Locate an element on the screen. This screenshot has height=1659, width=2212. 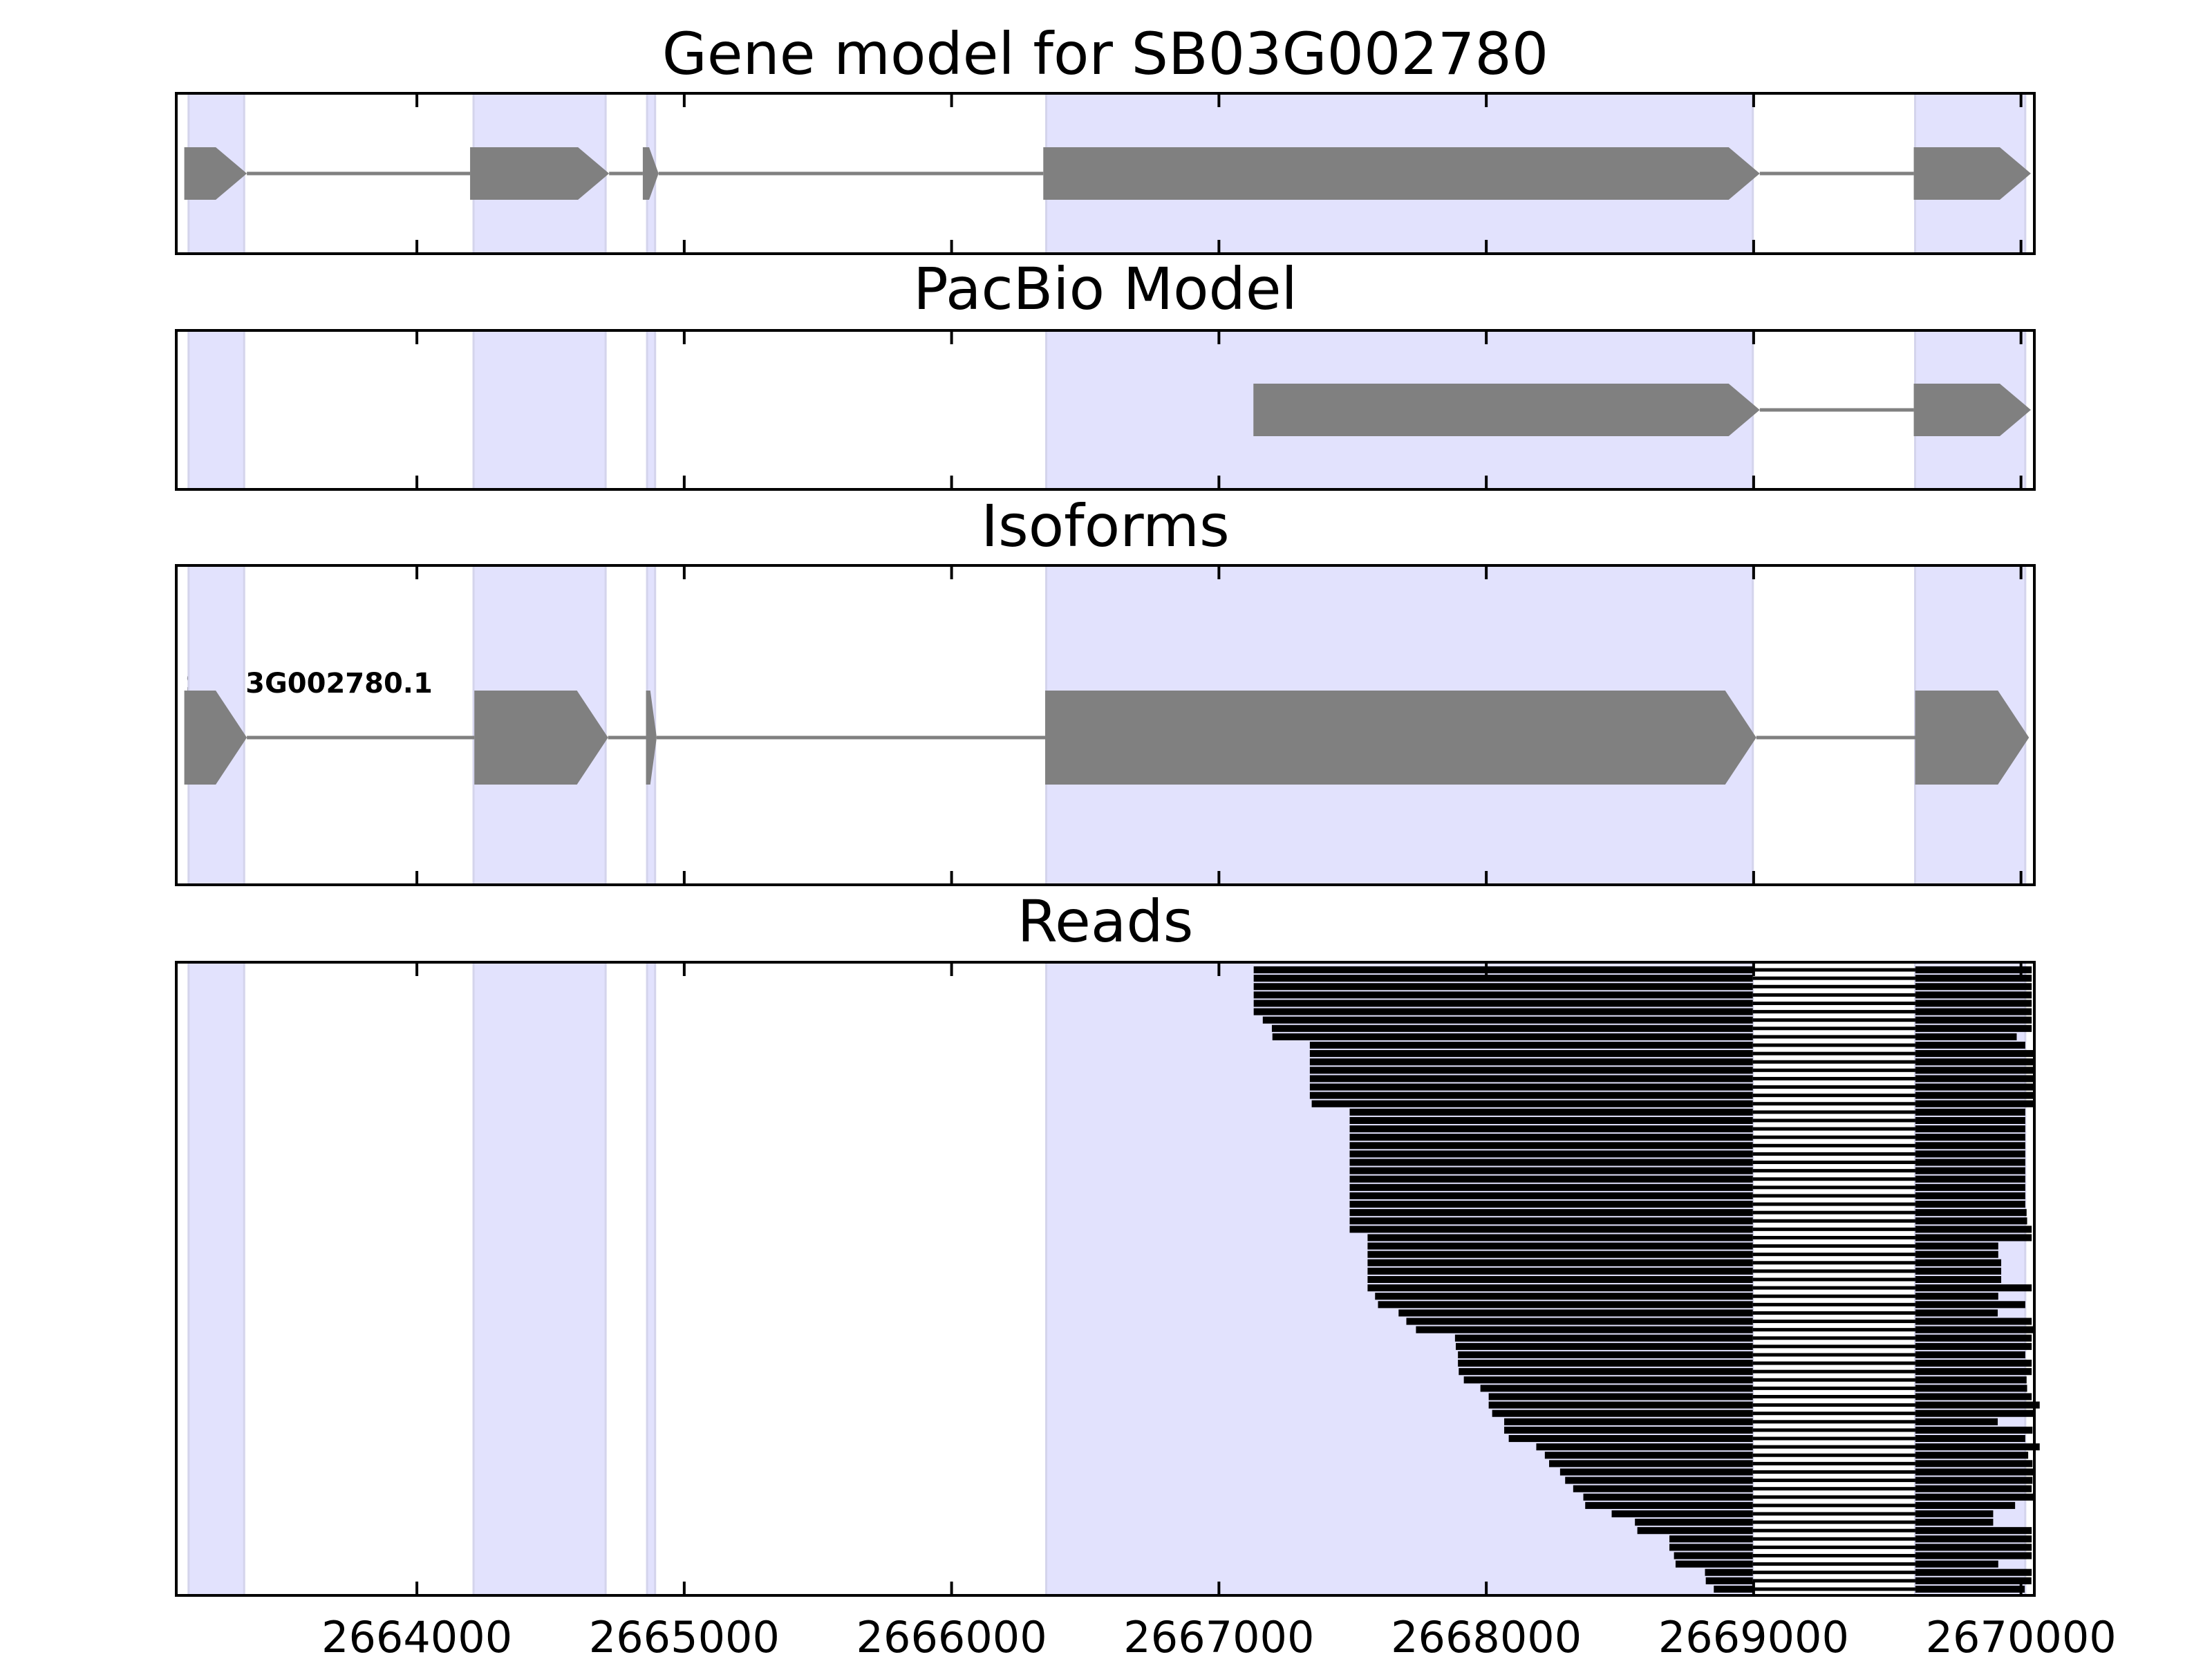
panel-gene-model is located at coordinates (1105, 174).